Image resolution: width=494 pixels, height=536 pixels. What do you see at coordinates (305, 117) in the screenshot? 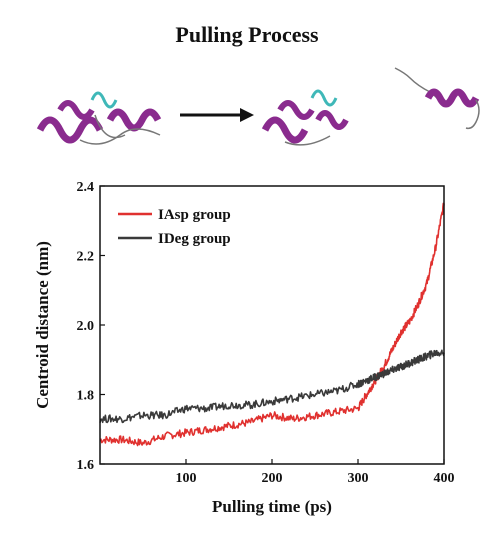
I see `intermediate-protein-image` at bounding box center [305, 117].